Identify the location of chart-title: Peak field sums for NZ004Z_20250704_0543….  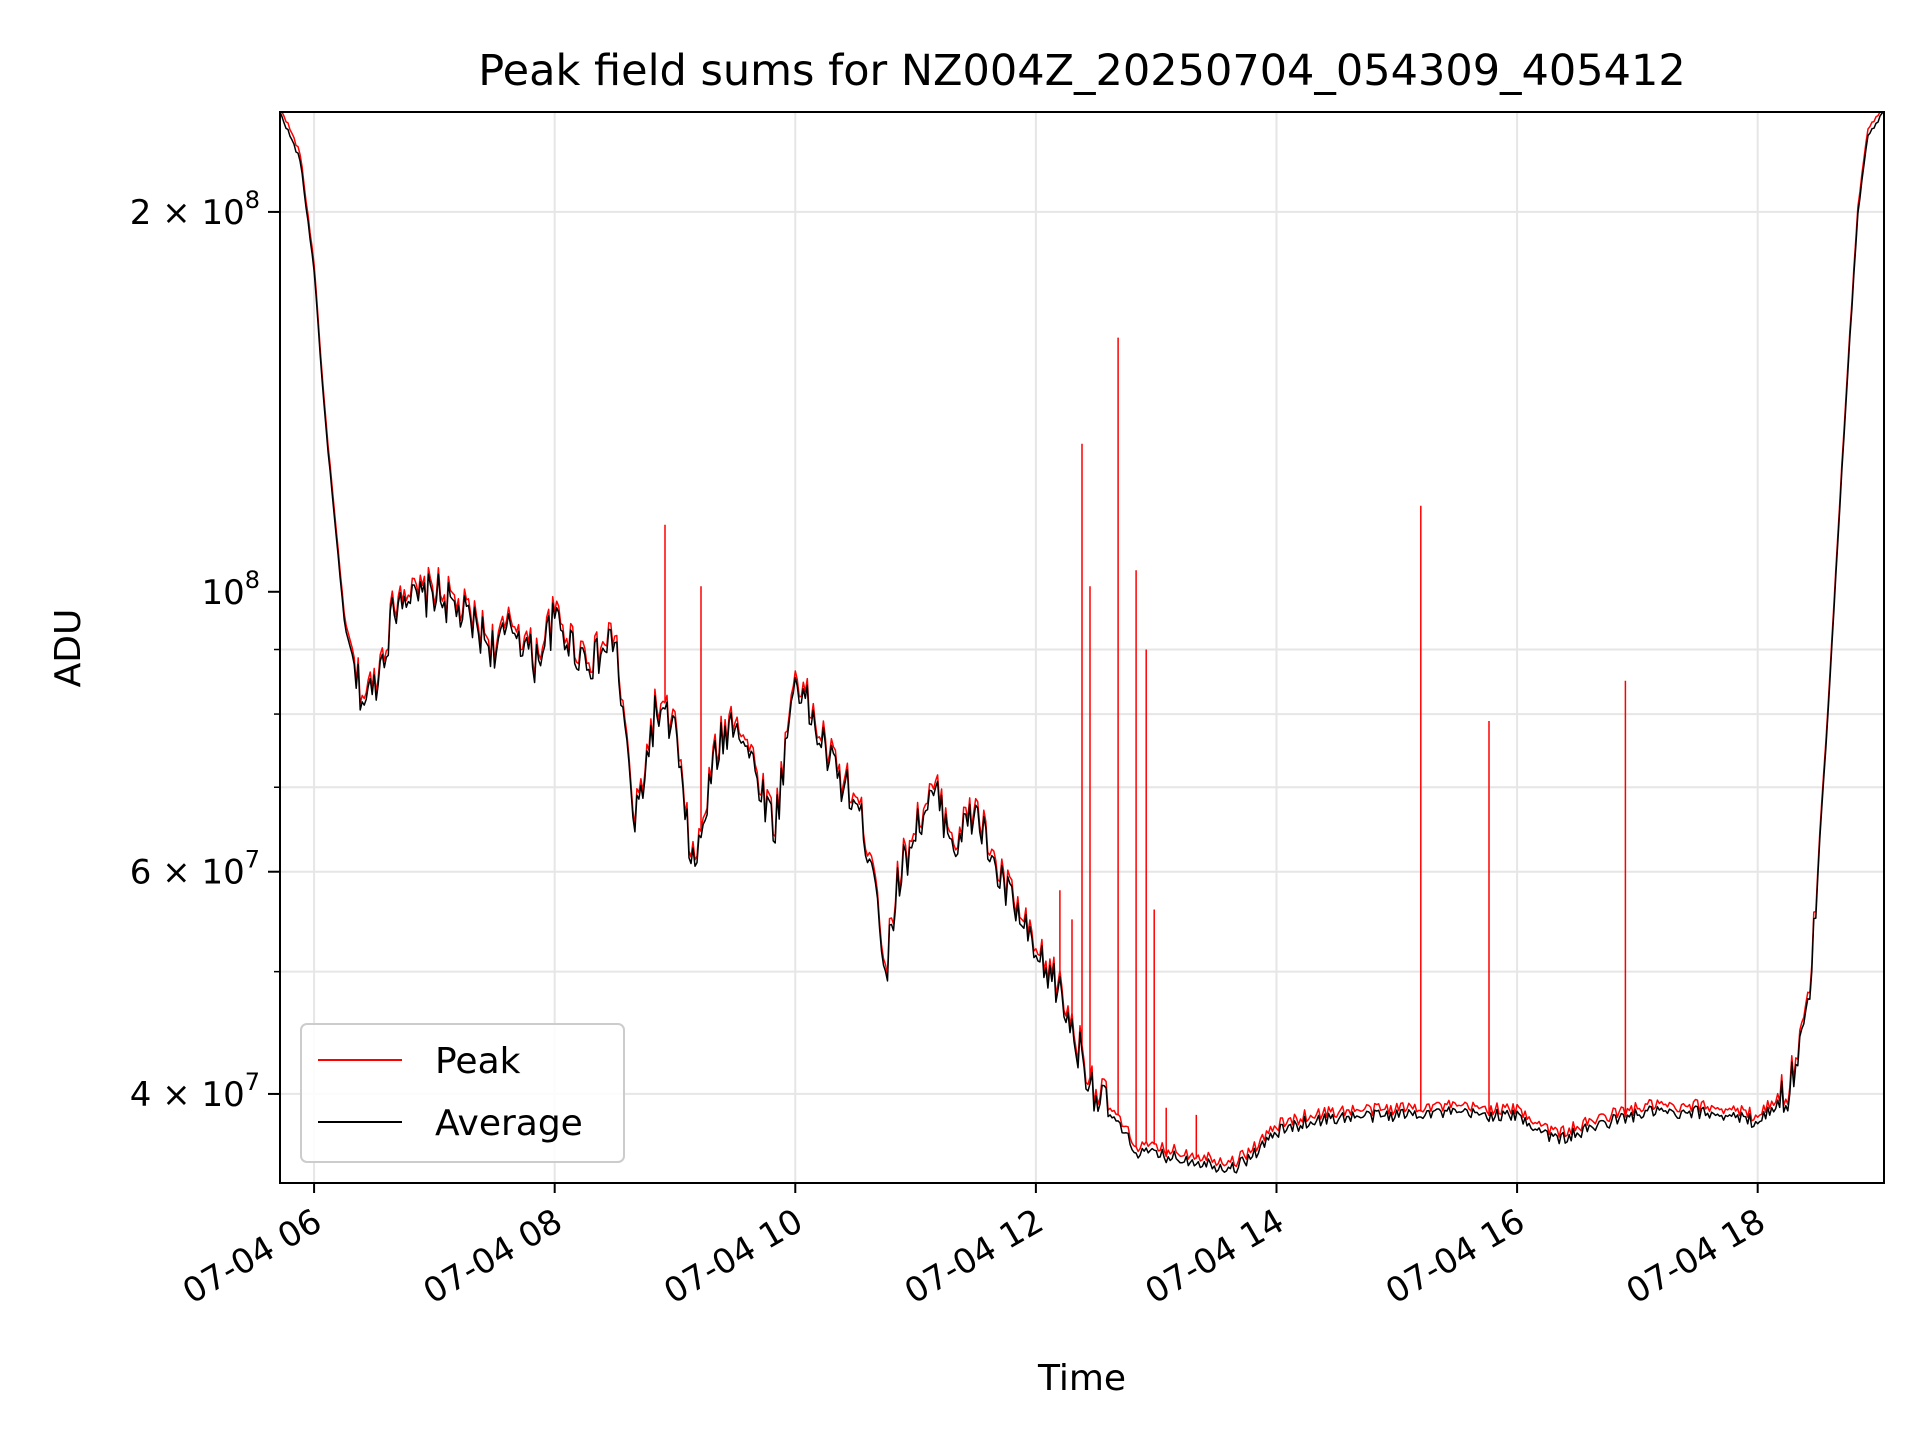
(1081, 71).